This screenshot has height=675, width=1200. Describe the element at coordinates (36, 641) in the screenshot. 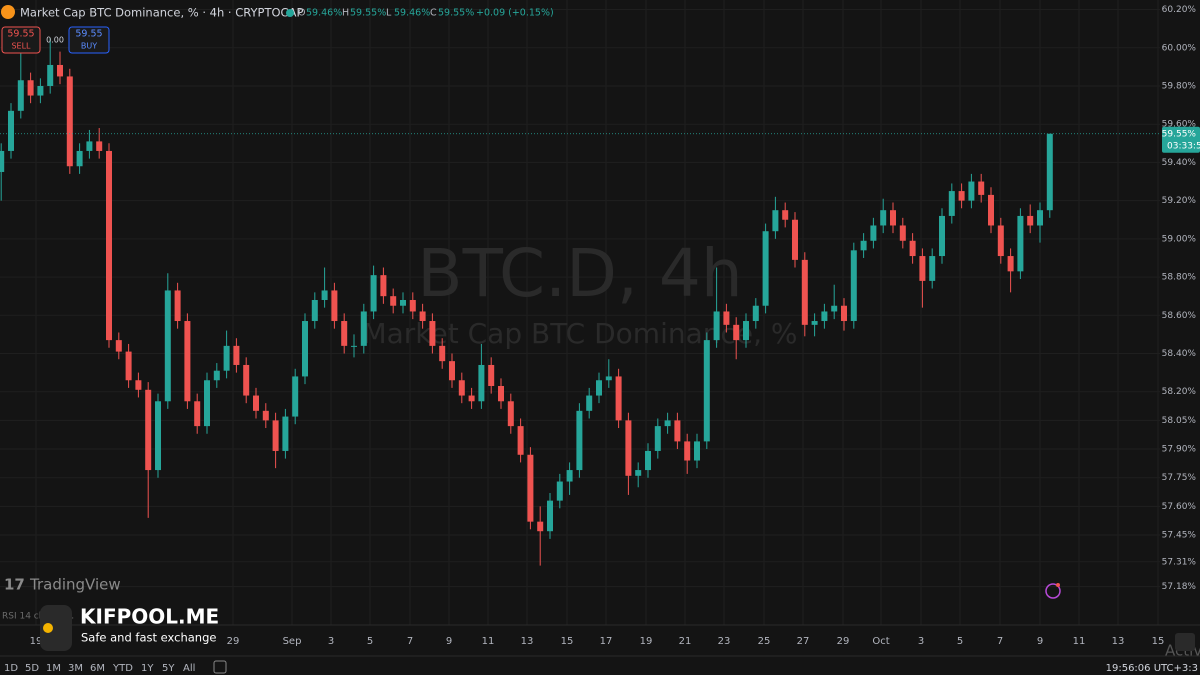

I see `x-tick-label: 19` at that location.